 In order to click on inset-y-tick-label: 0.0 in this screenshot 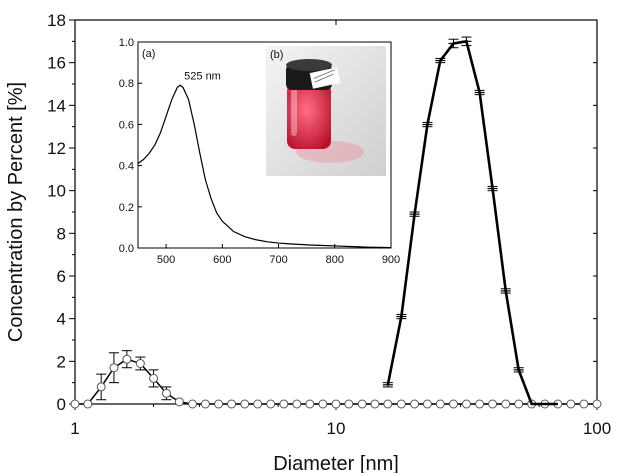, I will do `click(126, 249)`.